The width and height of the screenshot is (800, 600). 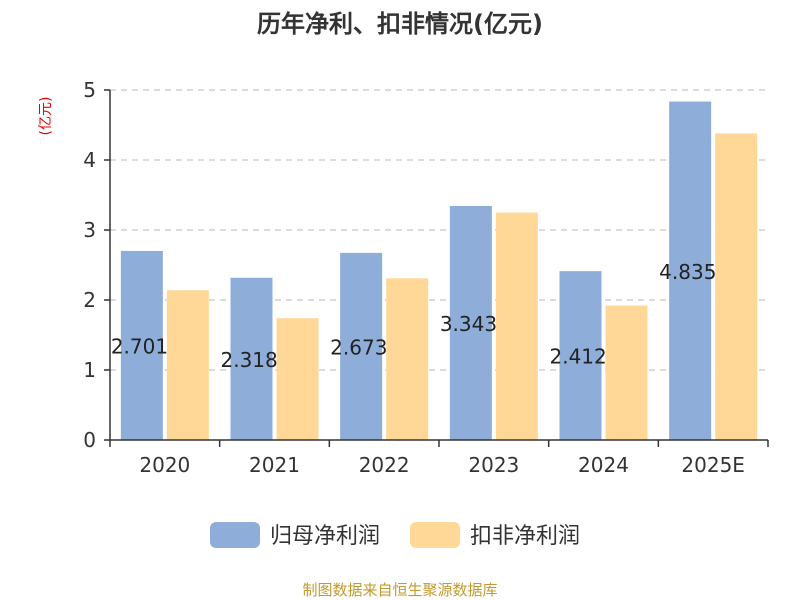 What do you see at coordinates (164, 465) in the screenshot?
I see `x-tick-label: 2020` at bounding box center [164, 465].